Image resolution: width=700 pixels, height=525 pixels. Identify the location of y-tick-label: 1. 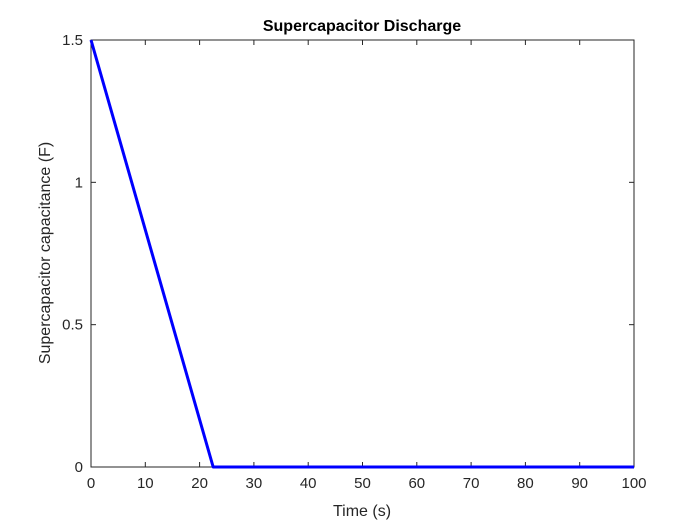
(79, 182).